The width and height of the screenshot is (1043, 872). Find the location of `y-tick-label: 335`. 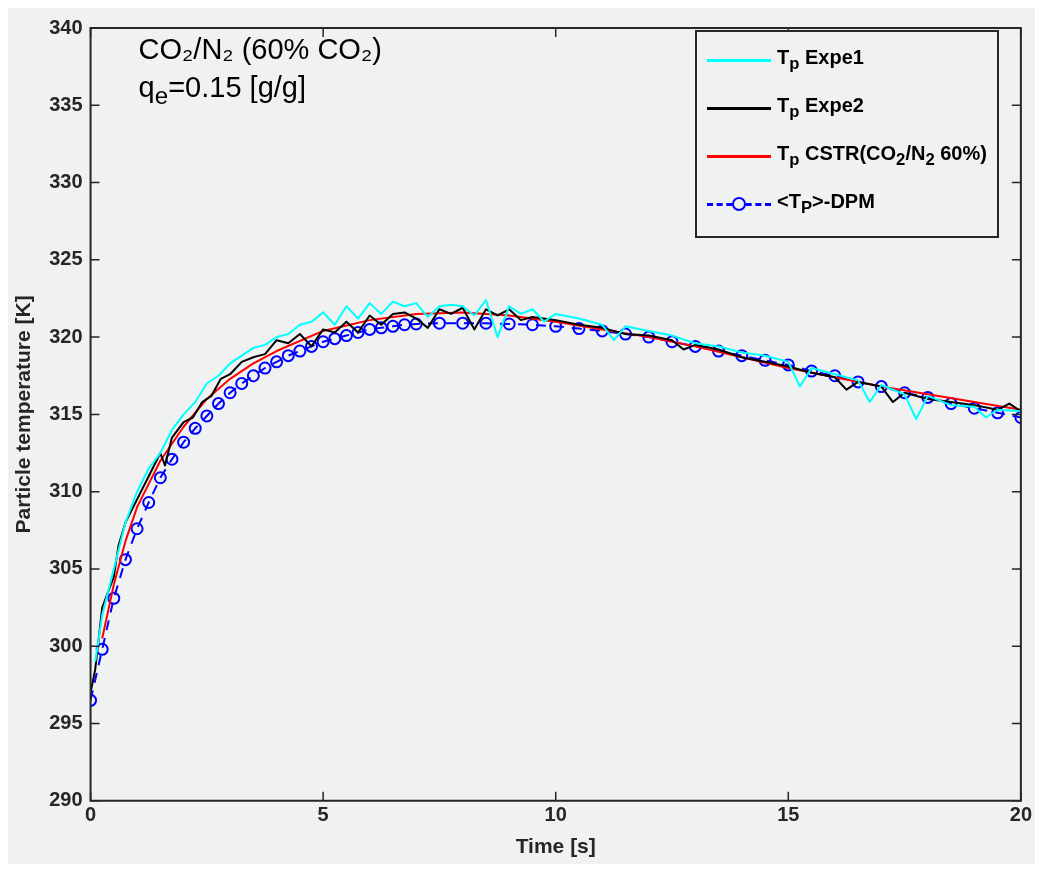

y-tick-label: 335 is located at coordinates (66, 103).